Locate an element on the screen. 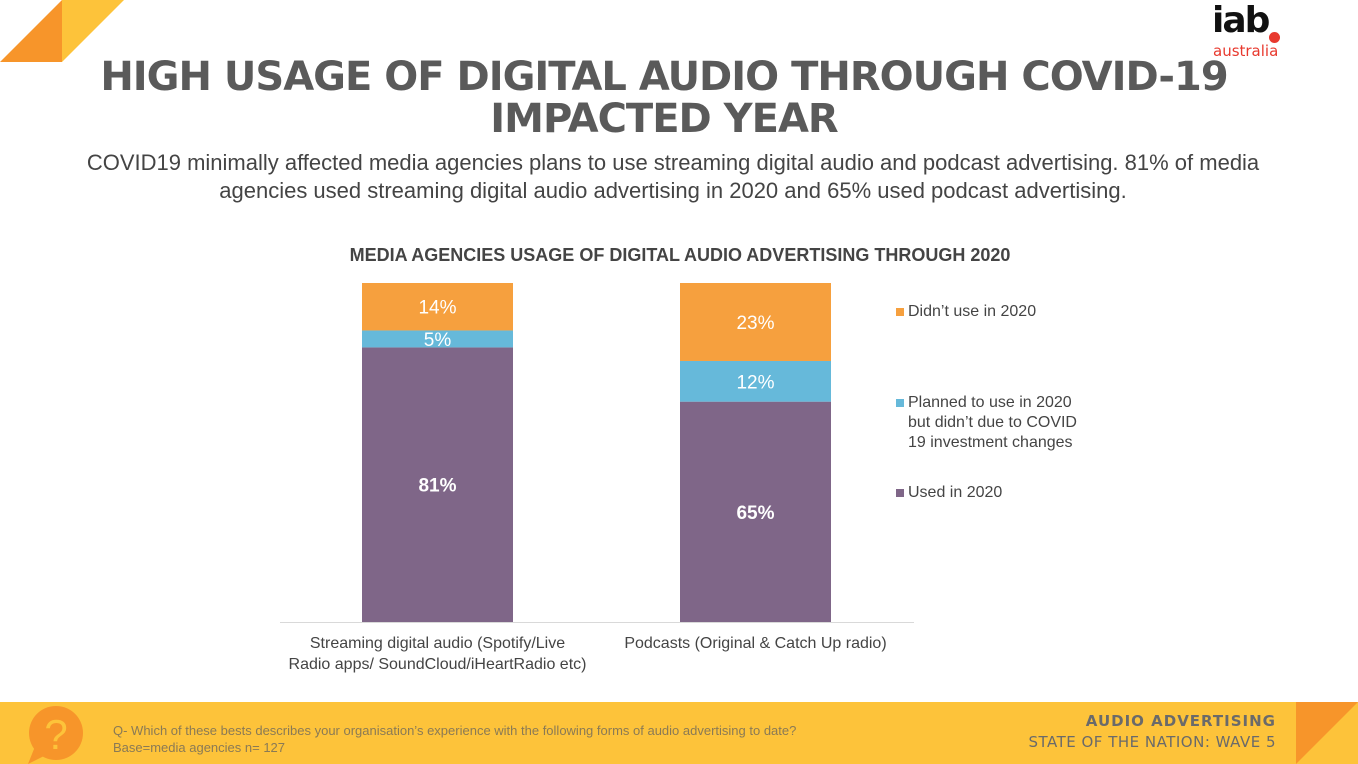  question-bubble-icon: ? is located at coordinates (55, 735).